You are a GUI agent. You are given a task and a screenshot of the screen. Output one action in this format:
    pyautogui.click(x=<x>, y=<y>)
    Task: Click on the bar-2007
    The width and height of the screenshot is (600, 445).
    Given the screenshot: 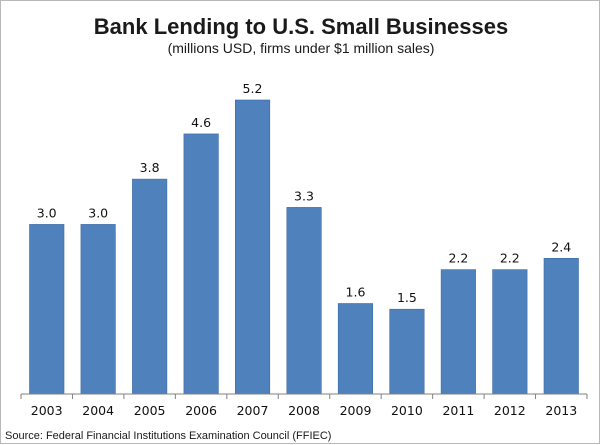 What is the action you would take?
    pyautogui.click(x=253, y=247)
    